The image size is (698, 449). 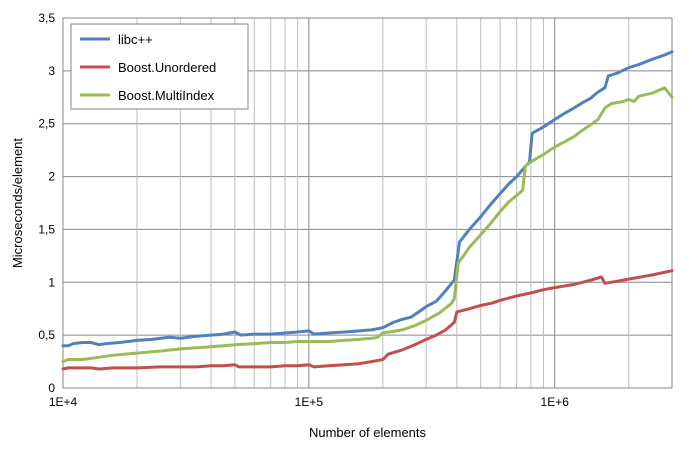 I want to click on y-tick-label: 2, so click(x=51, y=177).